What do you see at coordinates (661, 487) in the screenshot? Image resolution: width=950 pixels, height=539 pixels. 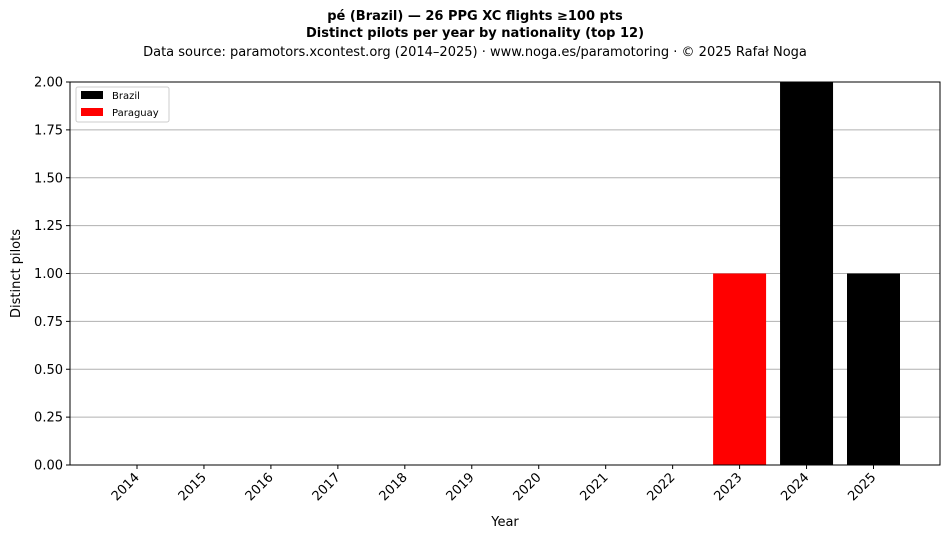 I see `x-tick-label: 2022` at bounding box center [661, 487].